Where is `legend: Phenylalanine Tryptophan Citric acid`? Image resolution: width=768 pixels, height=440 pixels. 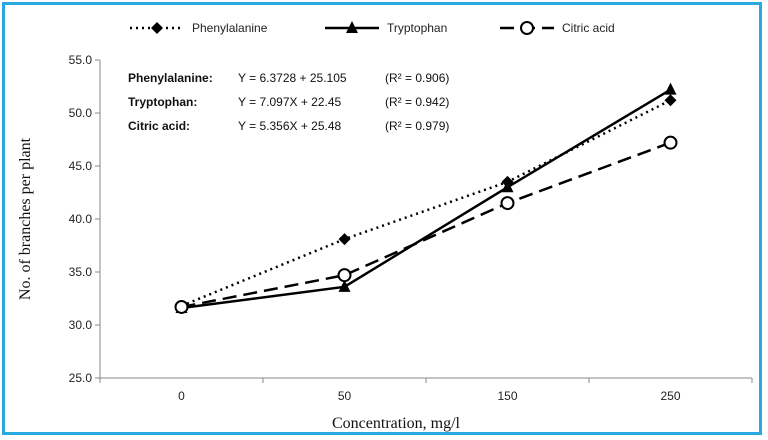
legend: Phenylalanine Tryptophan Citric acid is located at coordinates (372, 28).